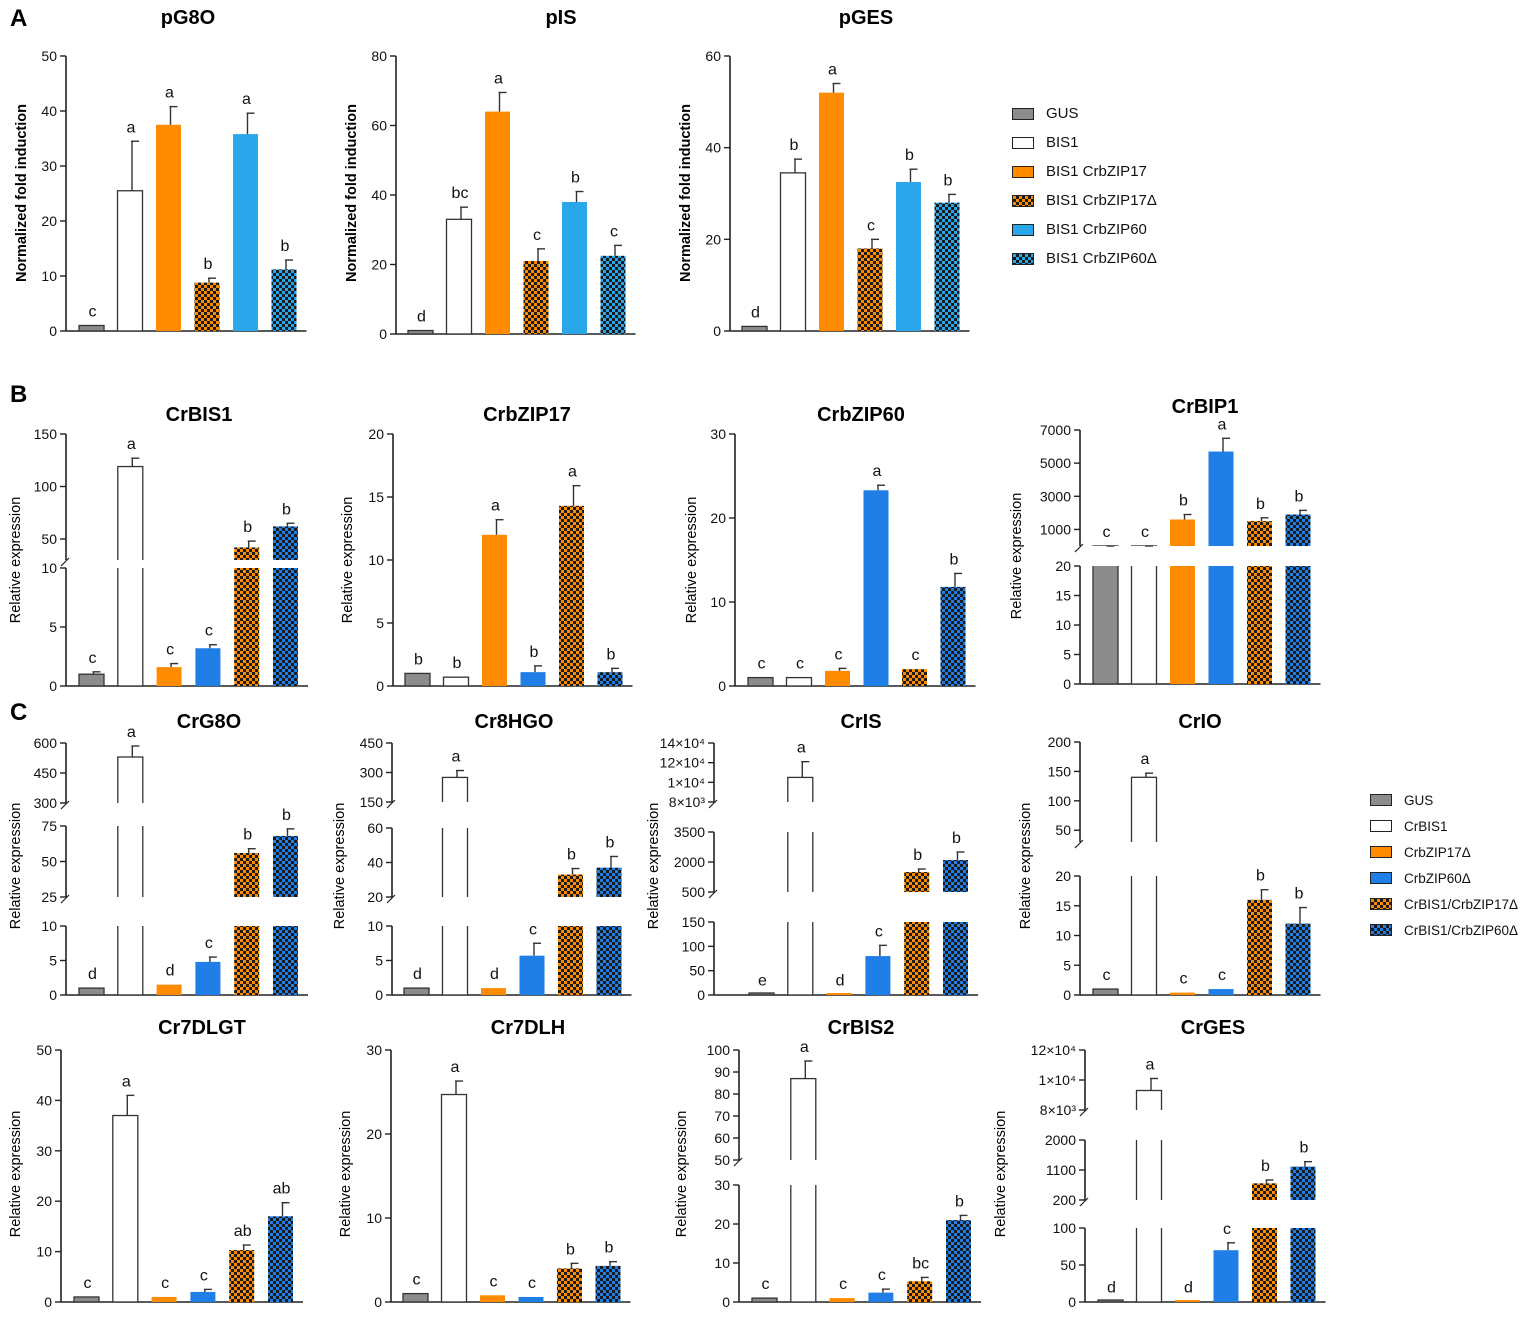  Describe the element at coordinates (682, 763) in the screenshot. I see `y-tick-label: 12×10⁴` at that location.